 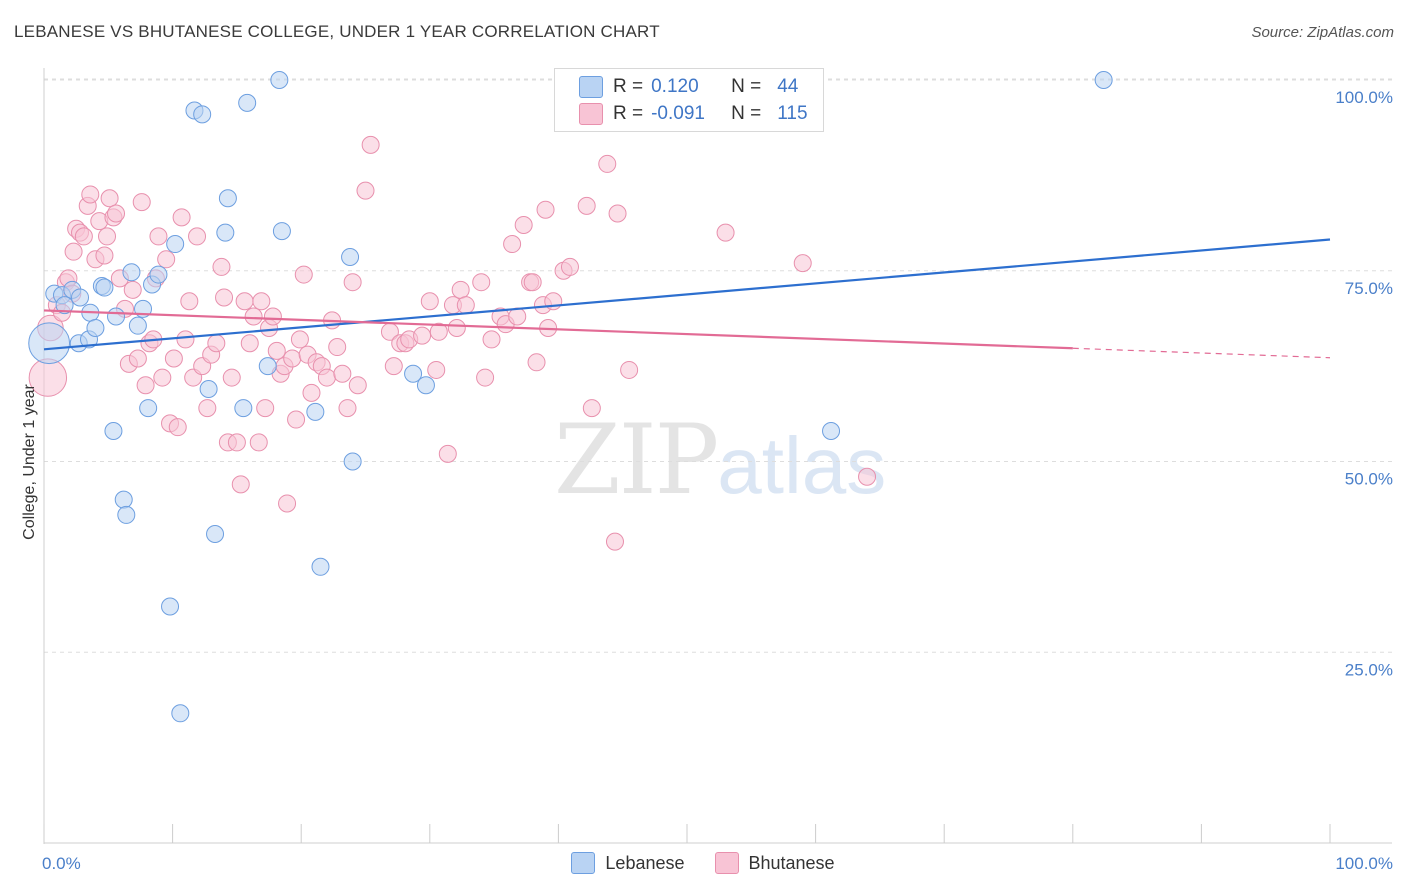 What do you see at coordinates (583, 863) in the screenshot?
I see `lebanese-legend-swatch` at bounding box center [583, 863].